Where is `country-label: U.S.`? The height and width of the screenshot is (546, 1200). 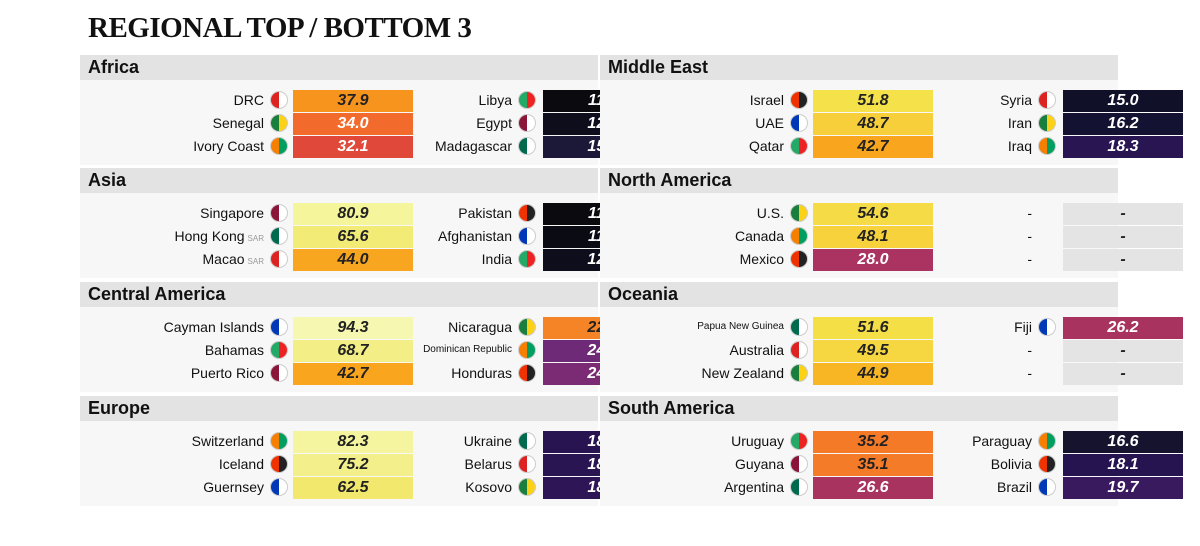
country-label: U.S. is located at coordinates (770, 213).